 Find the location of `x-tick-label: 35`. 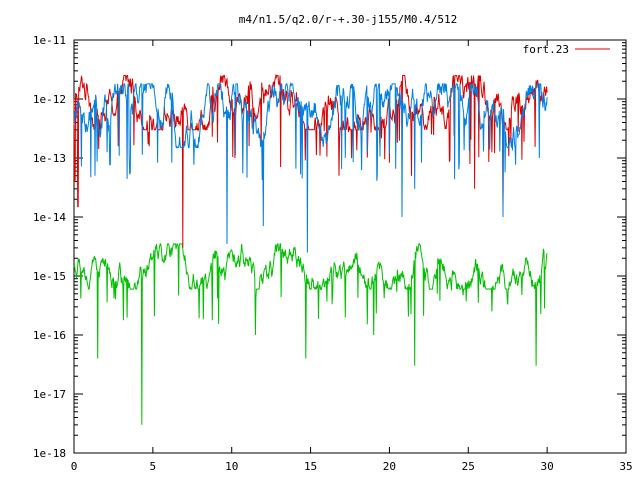

x-tick-label: 35 is located at coordinates (625, 466).